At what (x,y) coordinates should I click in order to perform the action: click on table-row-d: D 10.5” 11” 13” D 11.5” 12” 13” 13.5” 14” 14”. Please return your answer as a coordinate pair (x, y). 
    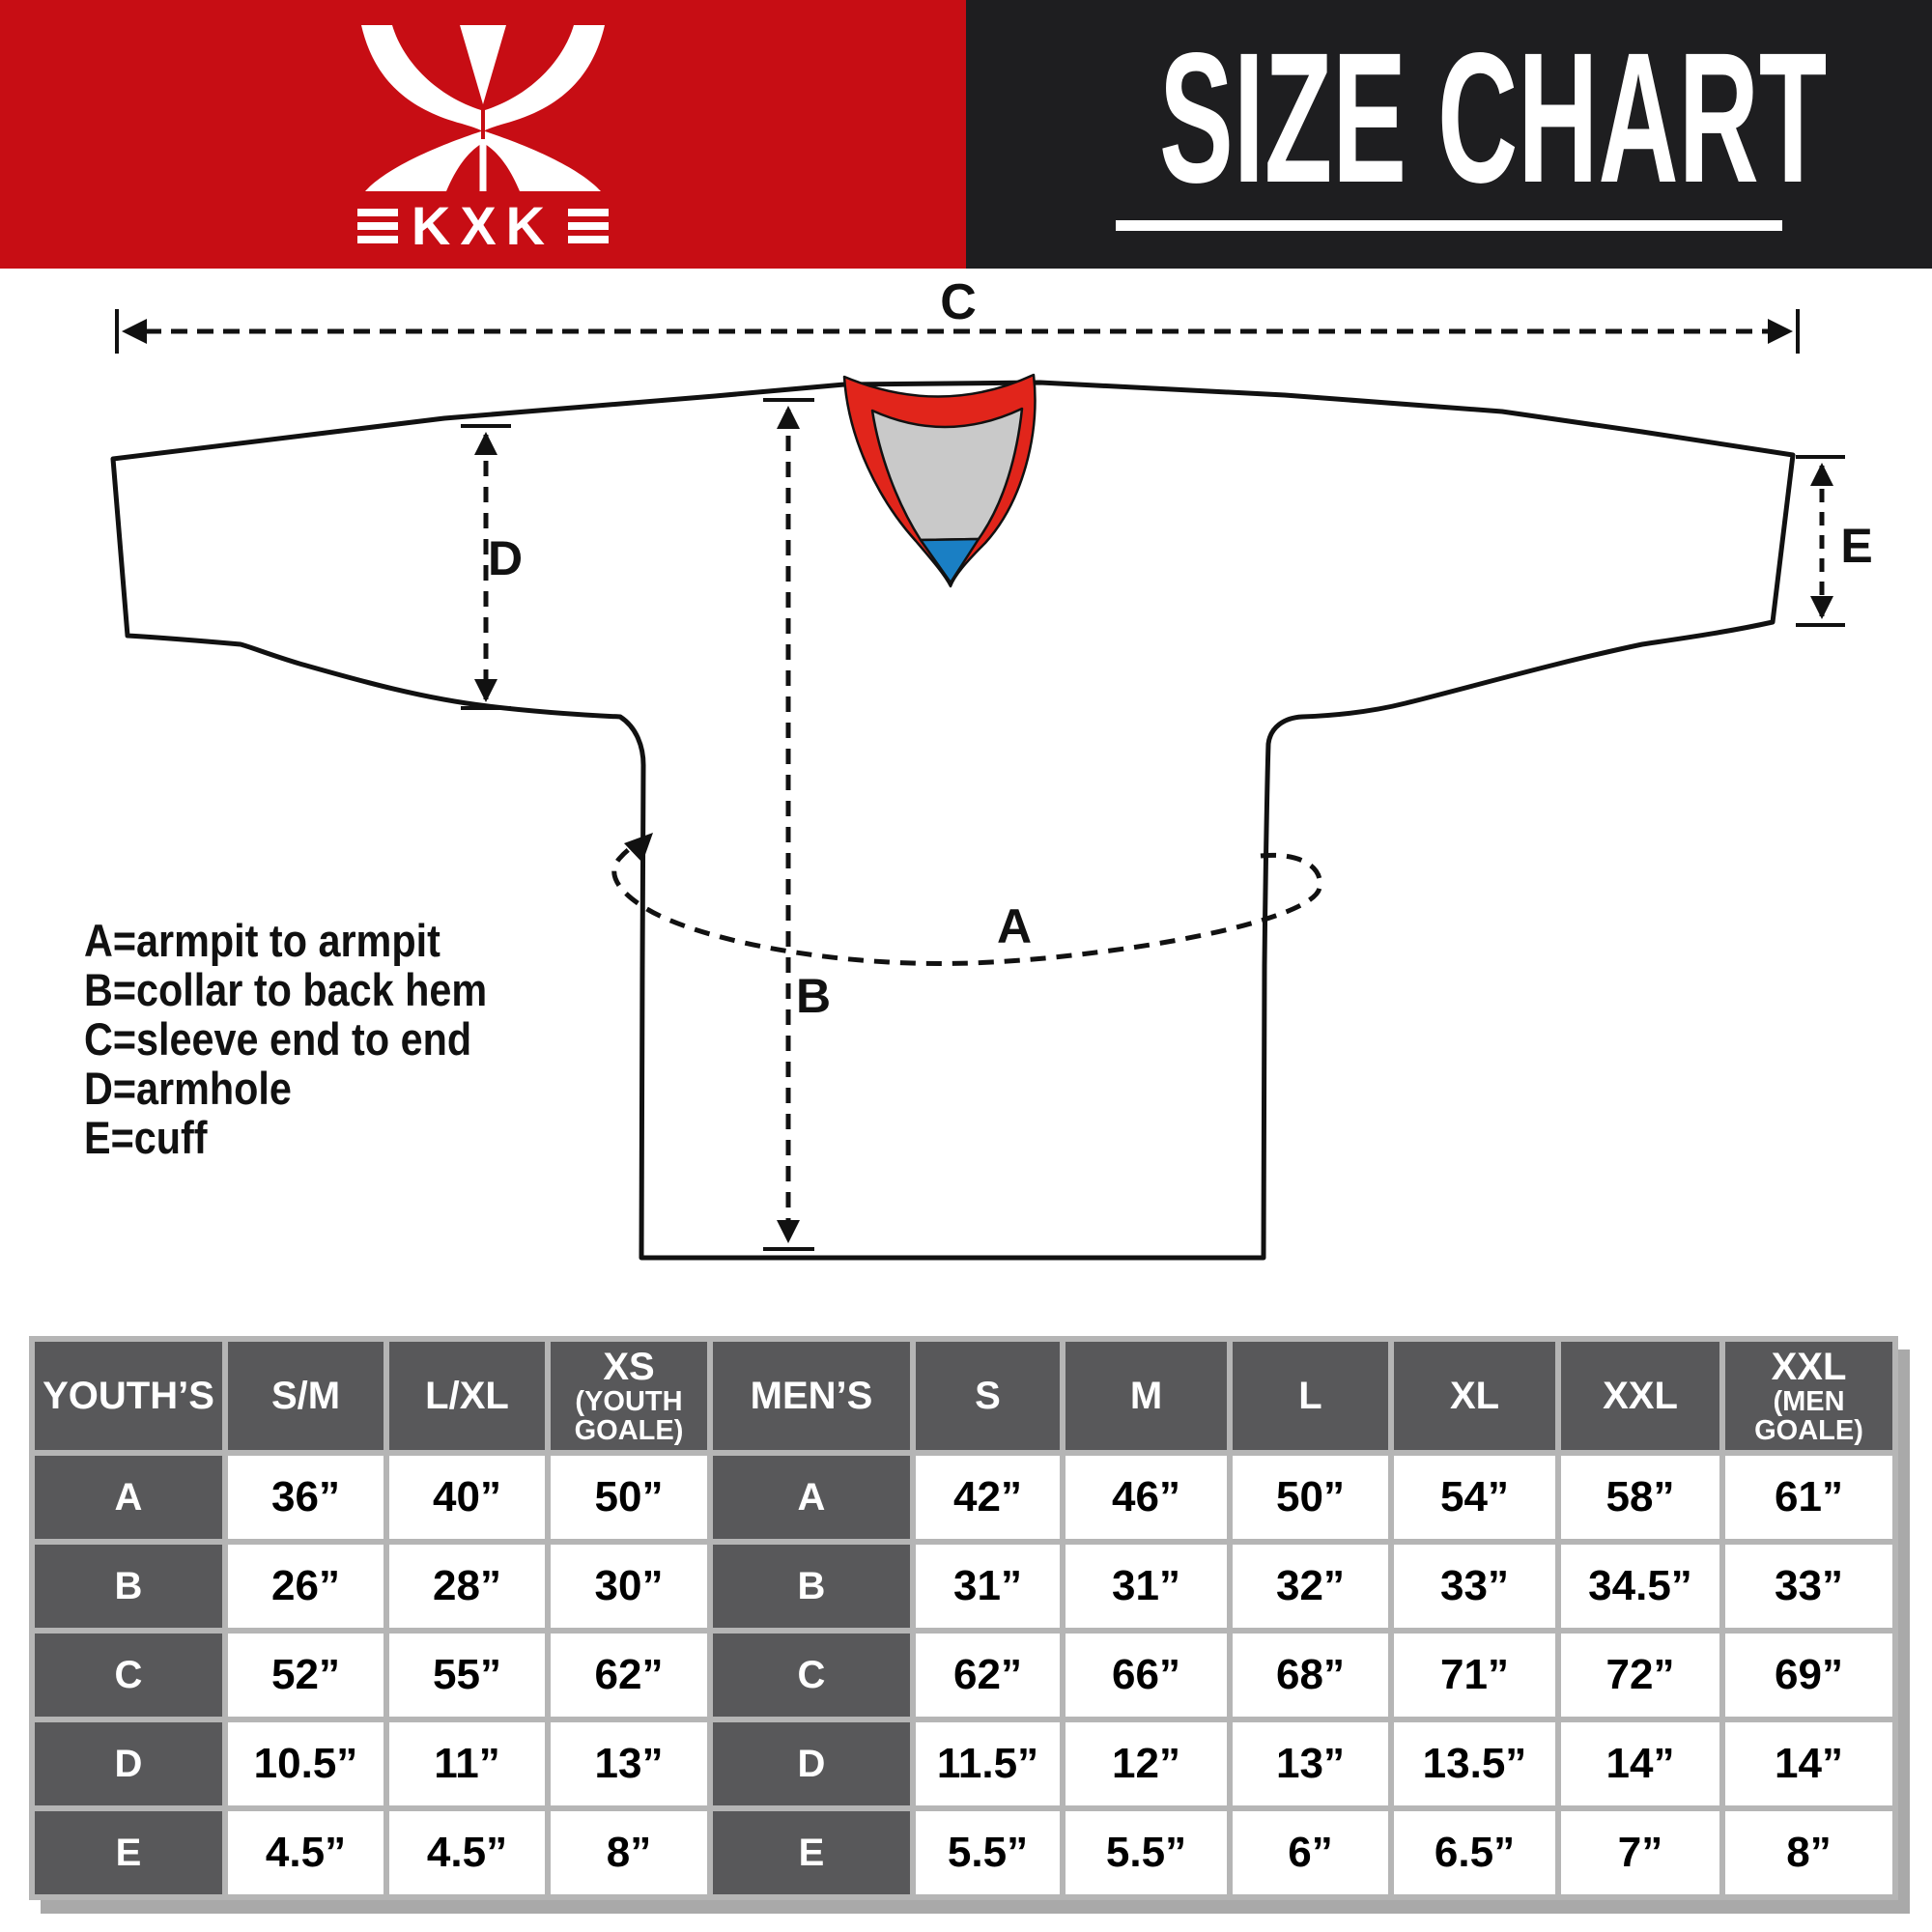
    Looking at the image, I should click on (963, 1763).